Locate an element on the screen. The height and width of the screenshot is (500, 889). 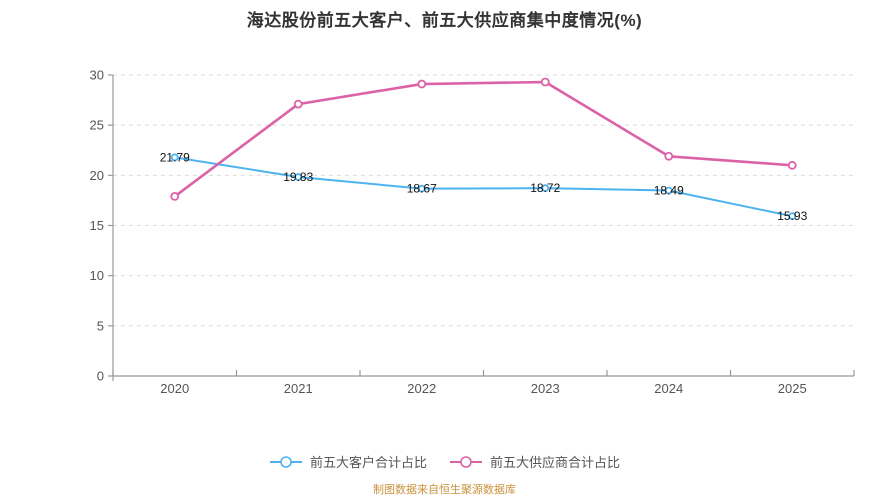
x-tick-label: 2022 is located at coordinates (421, 388).